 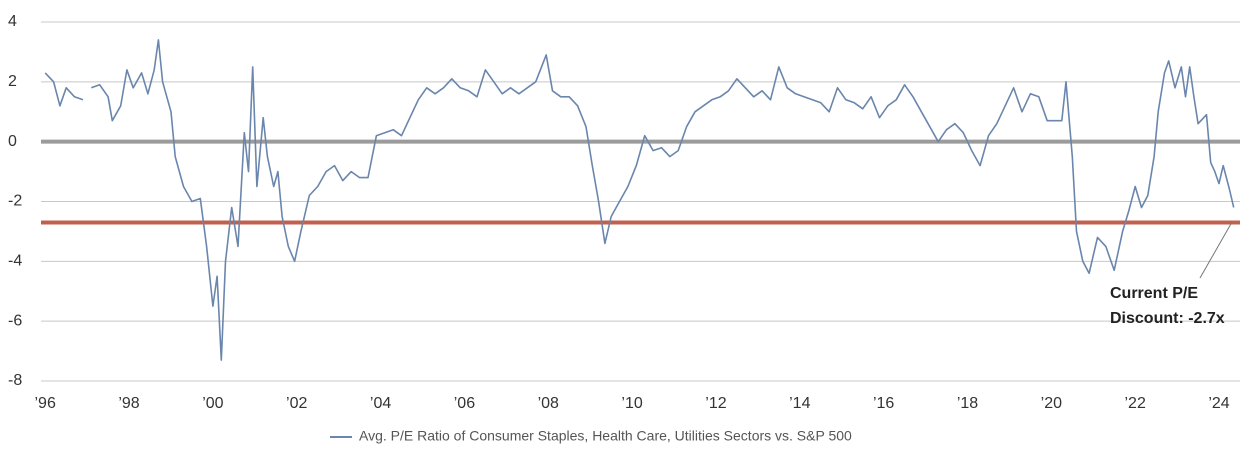 I want to click on x-tick-label: ’04, so click(x=380, y=403).